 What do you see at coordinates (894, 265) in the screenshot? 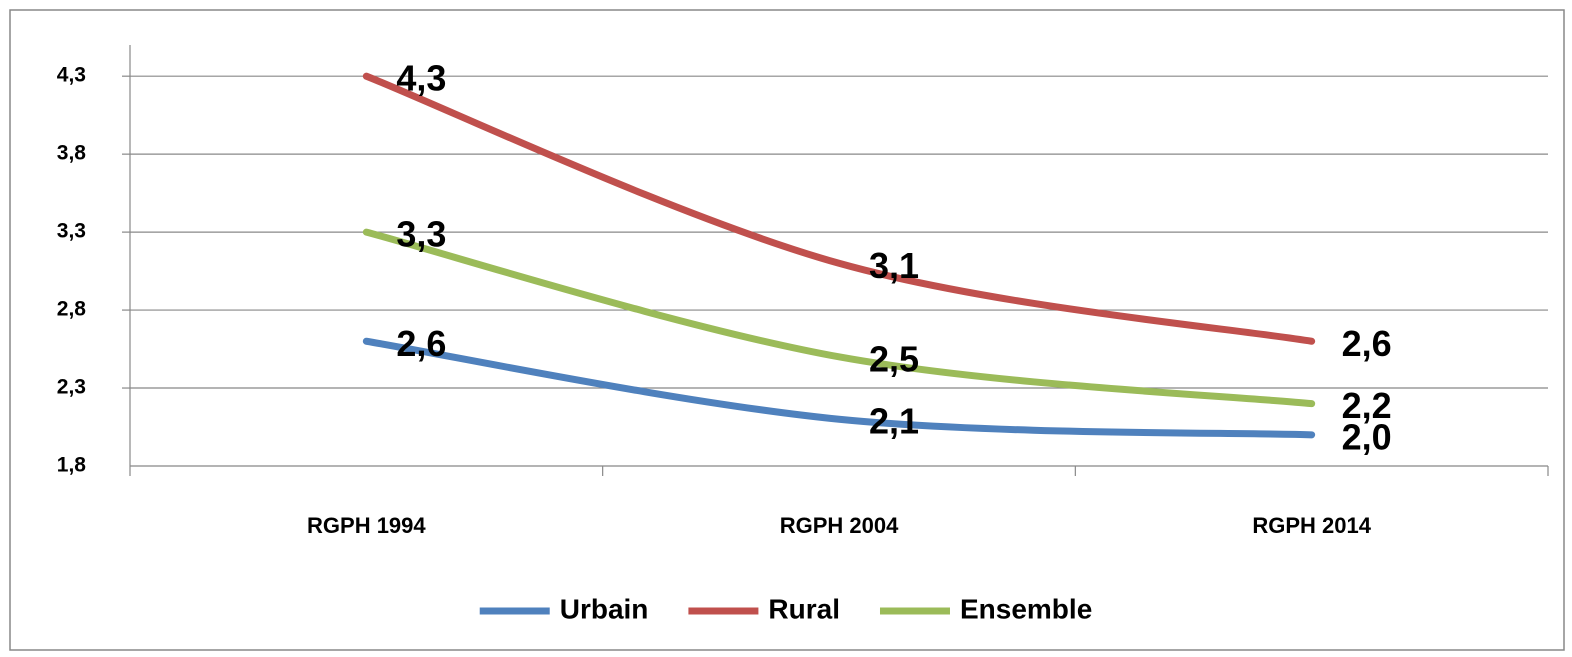
I see `data-label: 3,1` at bounding box center [894, 265].